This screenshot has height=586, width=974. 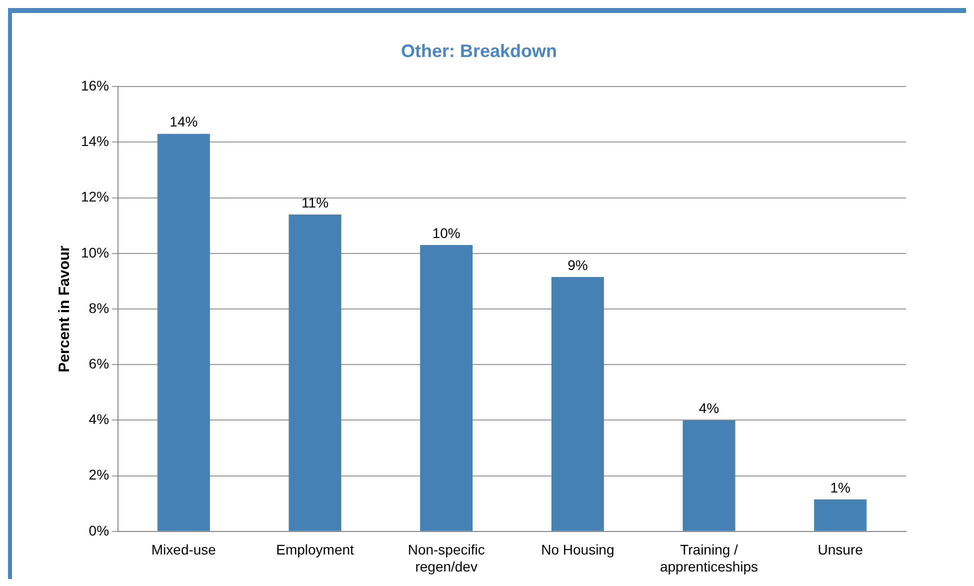 I want to click on y-tick-label: 6%, so click(x=99, y=363).